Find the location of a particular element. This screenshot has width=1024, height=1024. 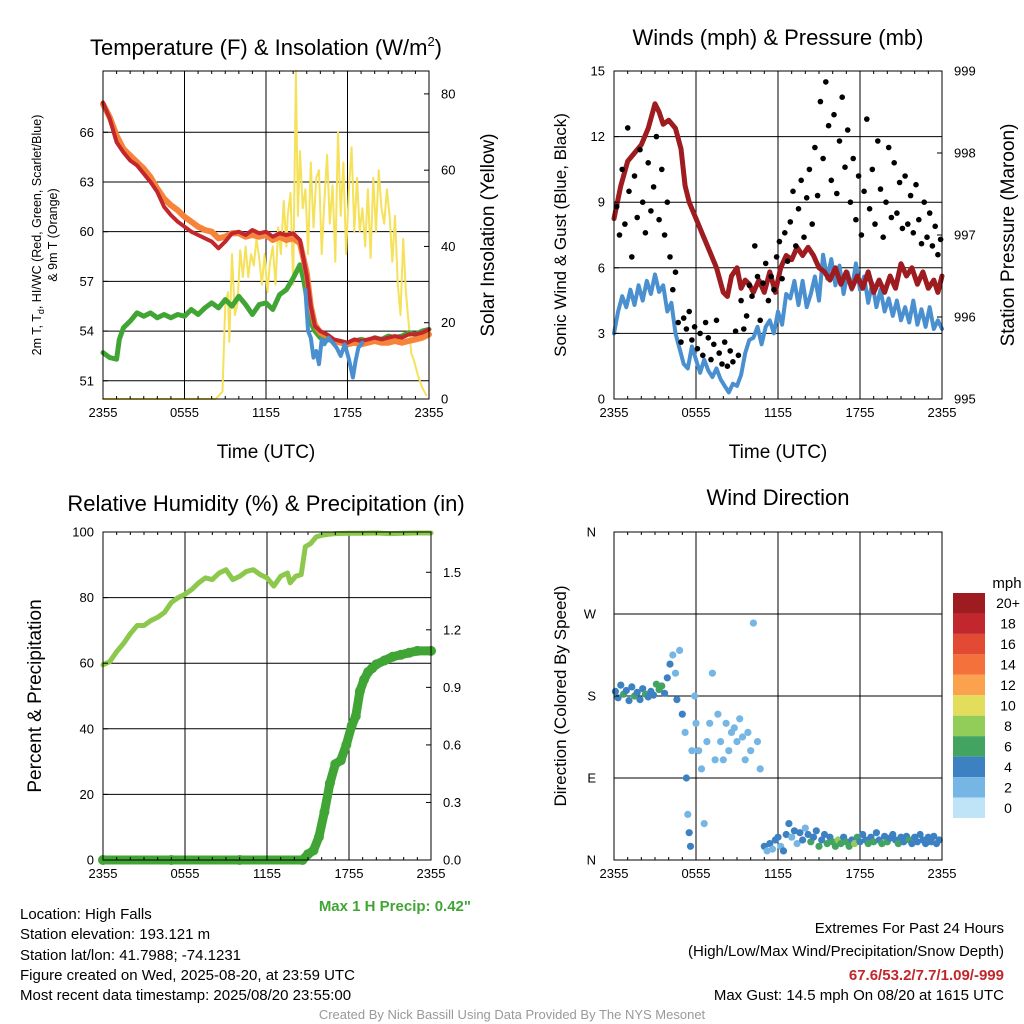

wind-y-right-tick-label: 999 is located at coordinates (965, 71).